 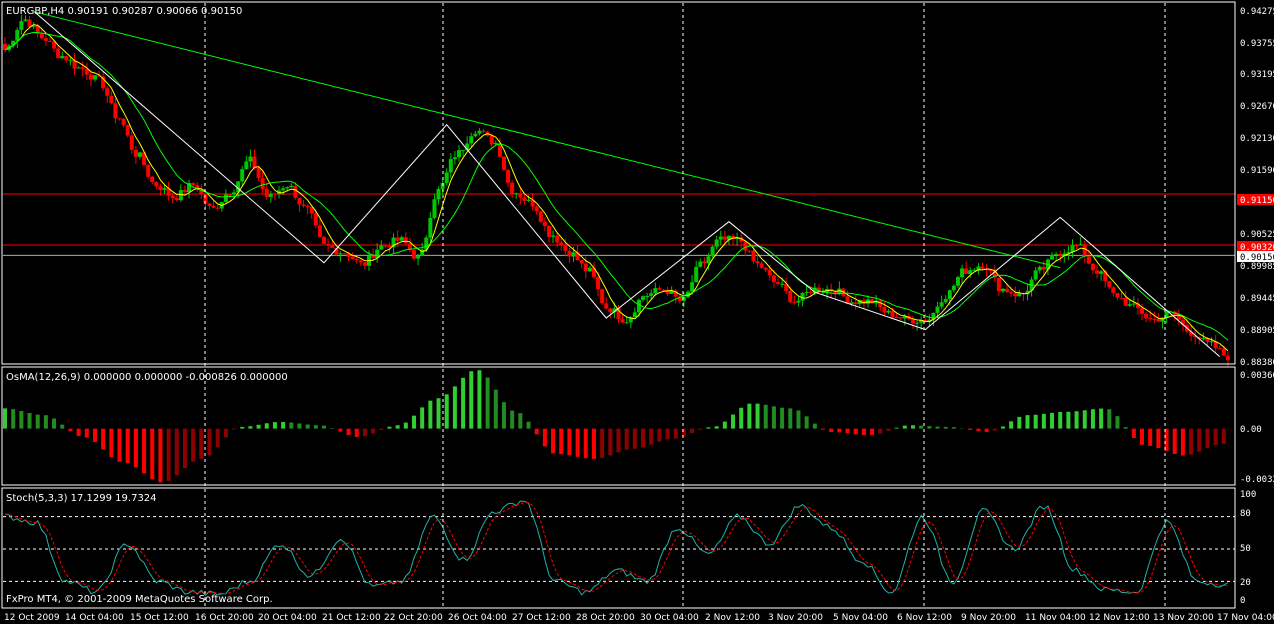 What do you see at coordinates (1245, 549) in the screenshot?
I see `stoch-tick: 50` at bounding box center [1245, 549].